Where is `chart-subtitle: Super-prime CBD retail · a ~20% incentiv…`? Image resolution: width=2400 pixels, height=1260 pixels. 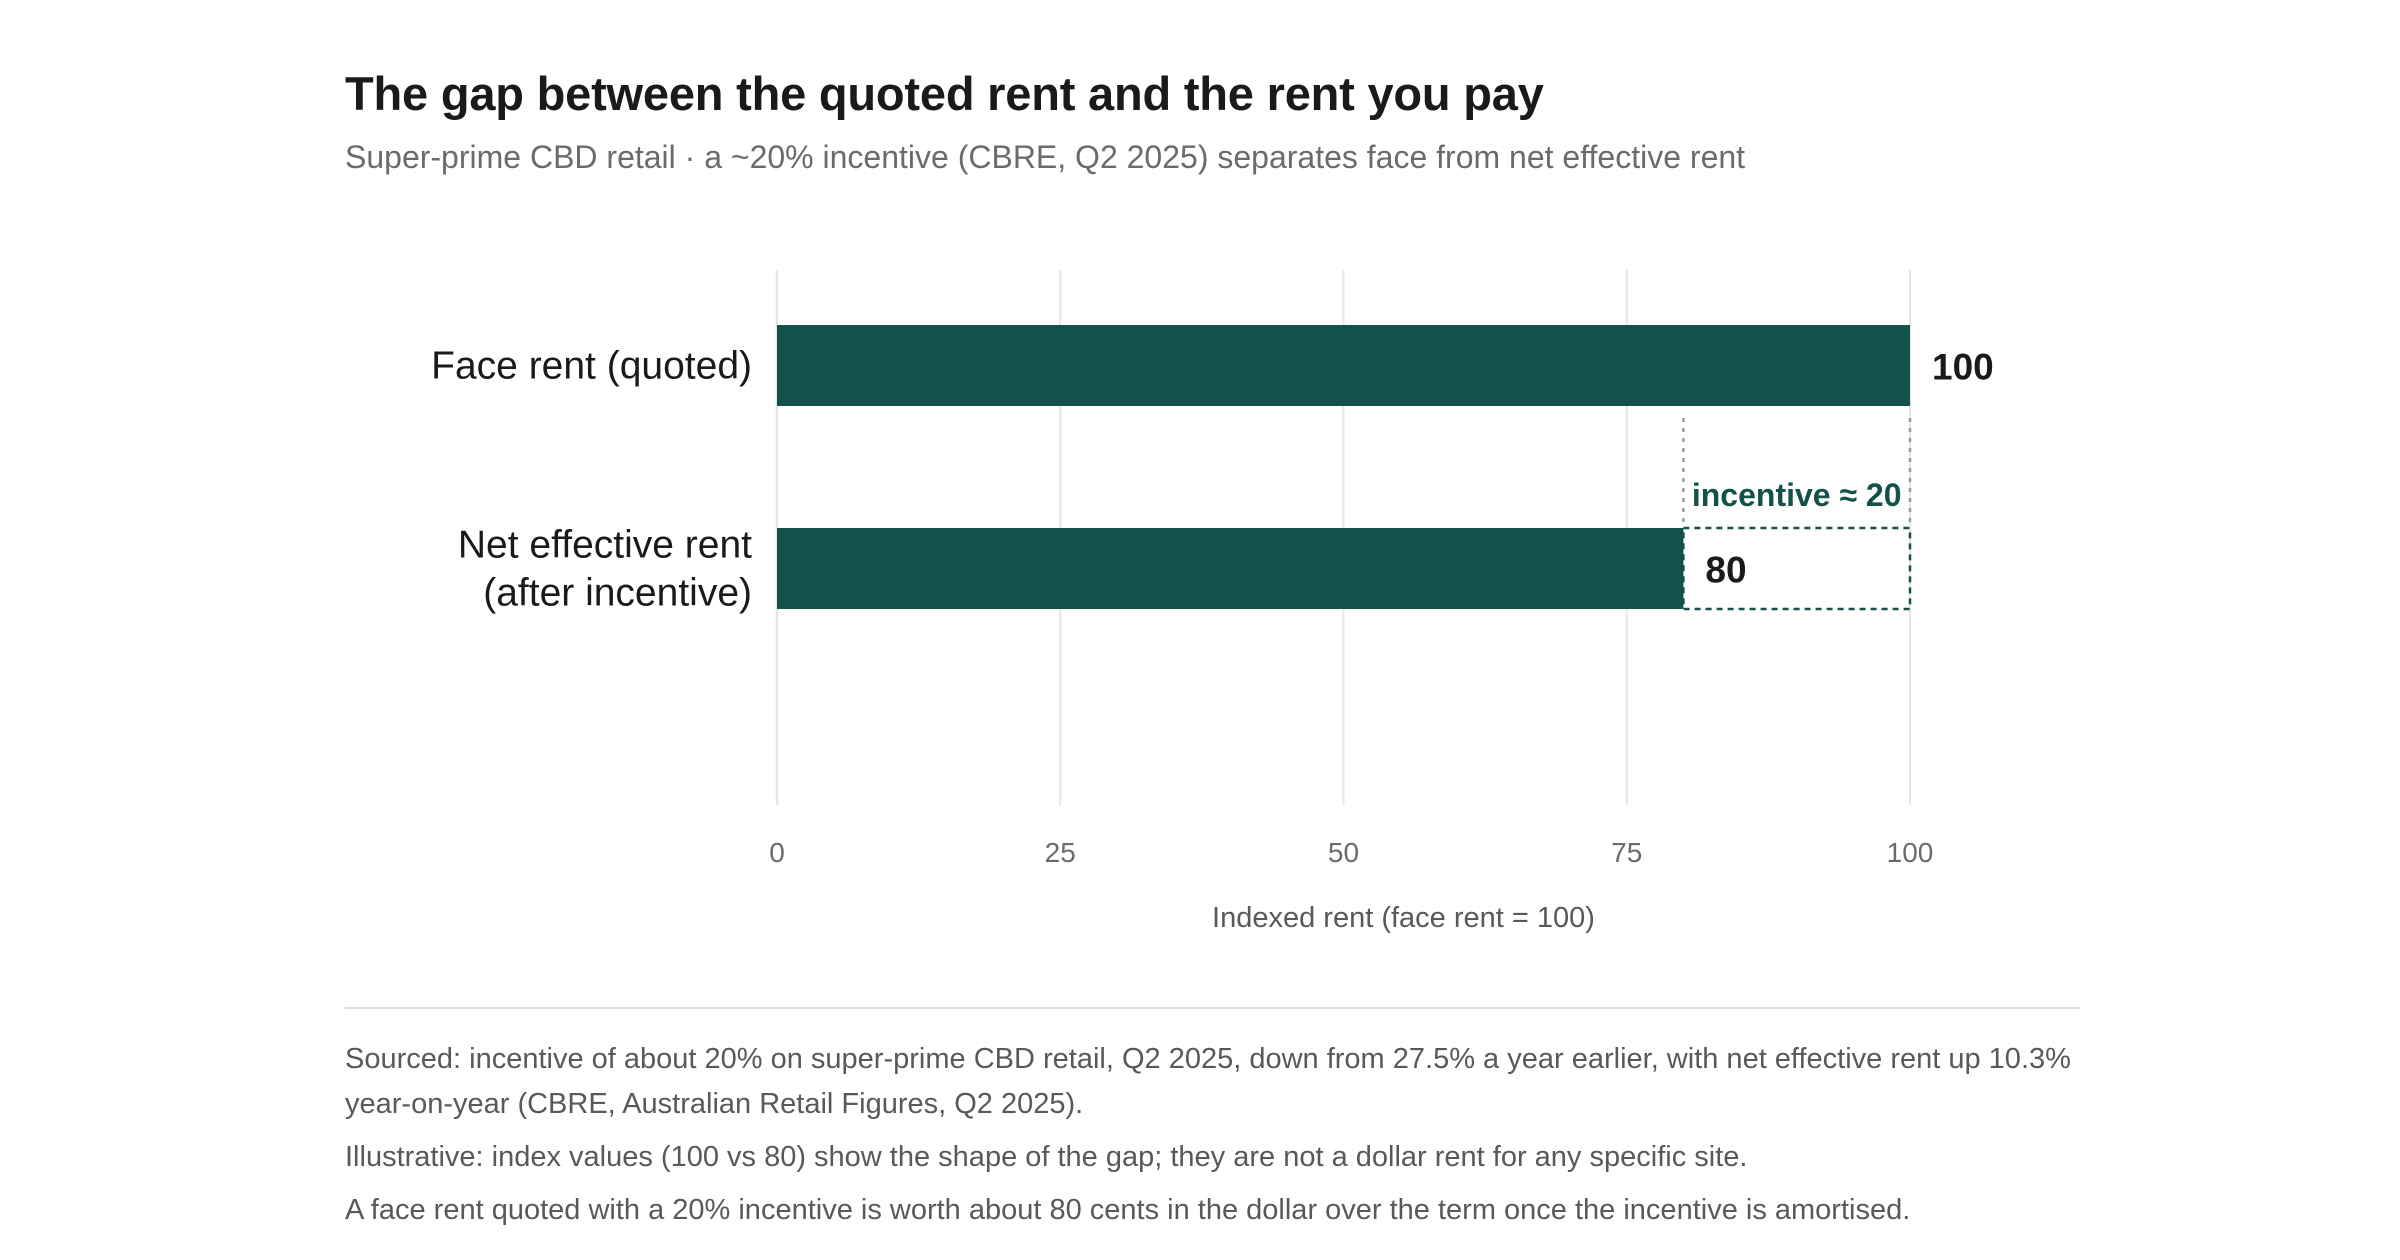 chart-subtitle: Super-prime CBD retail · a ~20% incentiv… is located at coordinates (1045, 157).